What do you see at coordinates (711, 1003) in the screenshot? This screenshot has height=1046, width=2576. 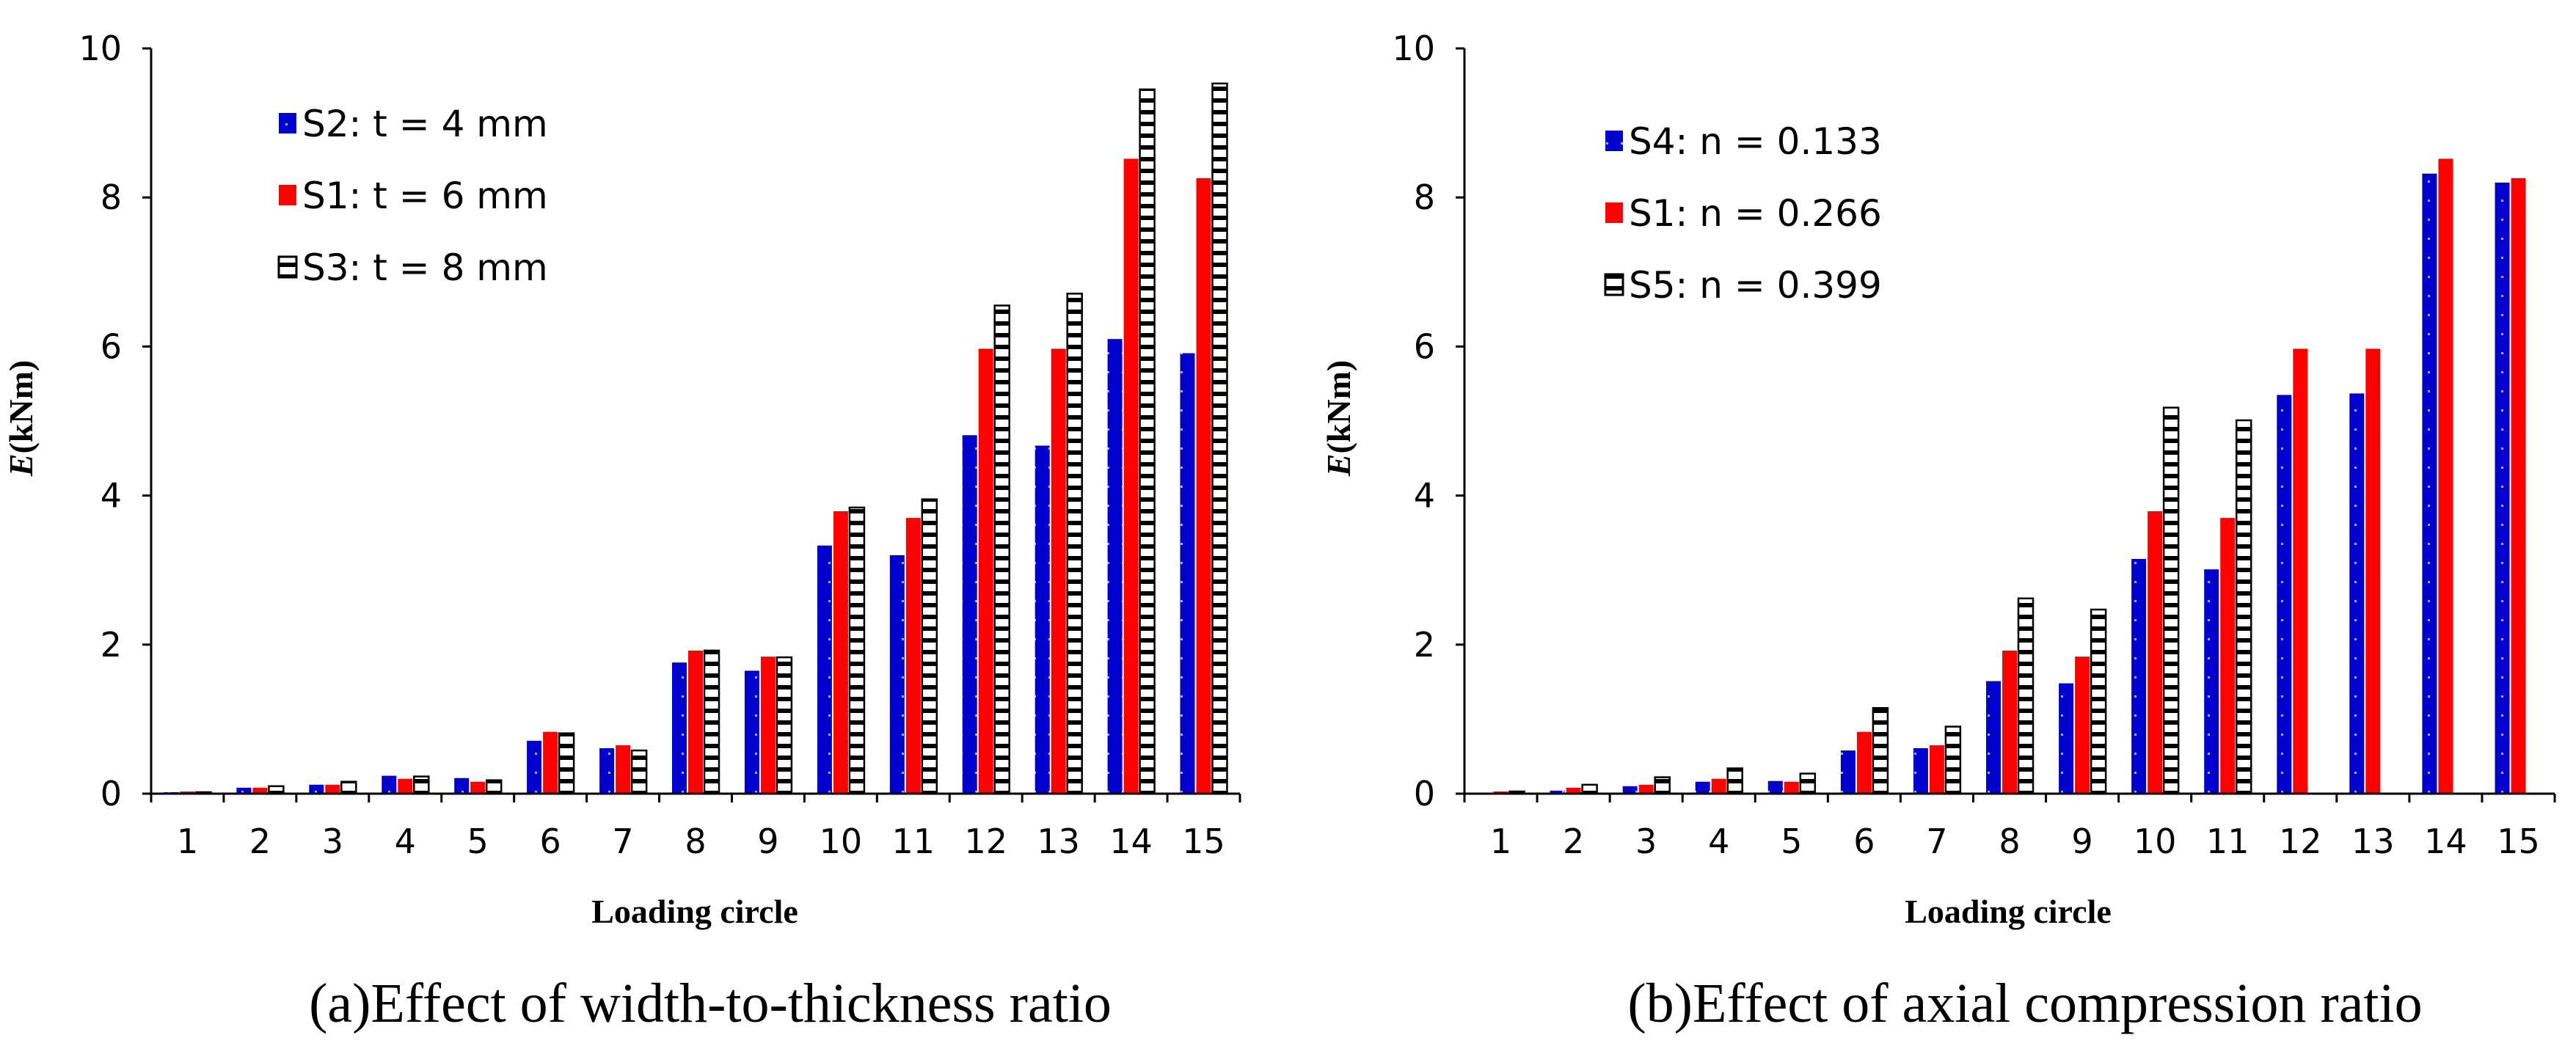 I see `caption-a: (a)Effect of width-to-thickness ratio` at bounding box center [711, 1003].